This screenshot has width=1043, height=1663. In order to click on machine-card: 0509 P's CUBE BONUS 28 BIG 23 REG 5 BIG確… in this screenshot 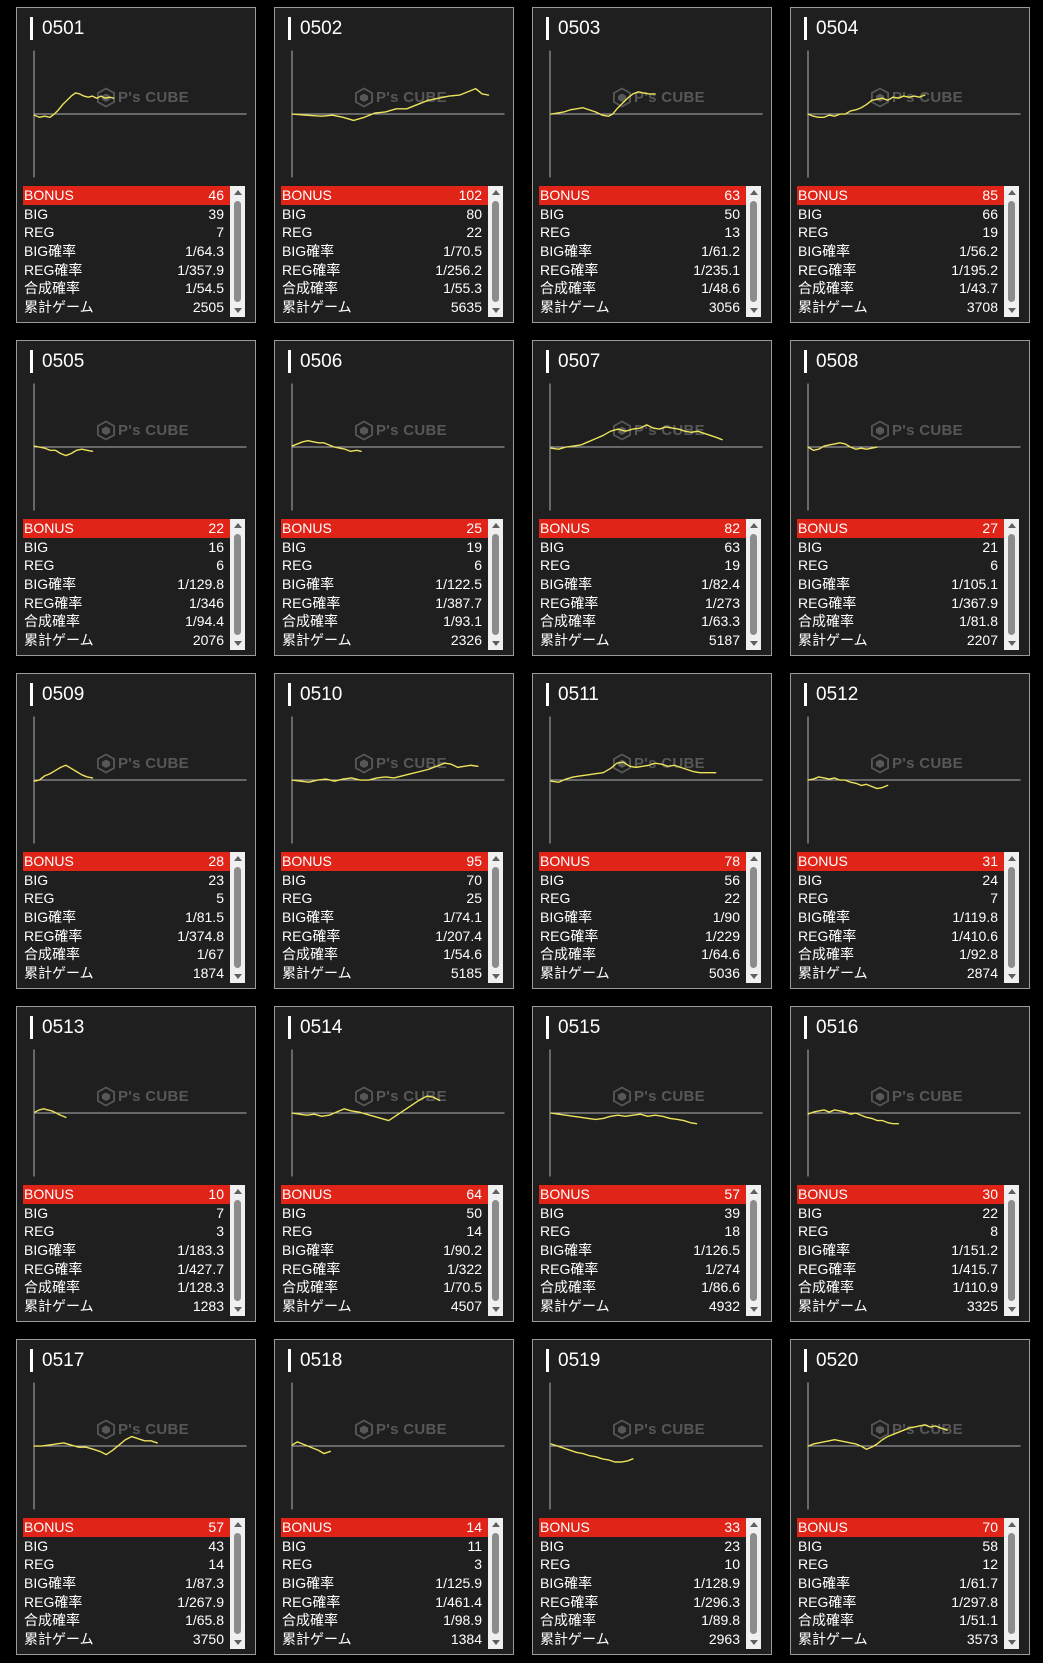, I will do `click(136, 831)`.